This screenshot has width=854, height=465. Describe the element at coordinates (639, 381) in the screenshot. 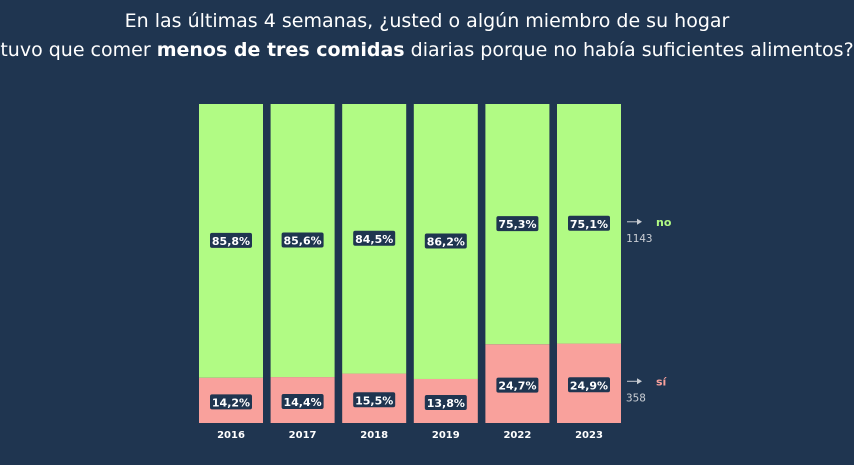

I see `legend-arrowhead-icon-si` at that location.